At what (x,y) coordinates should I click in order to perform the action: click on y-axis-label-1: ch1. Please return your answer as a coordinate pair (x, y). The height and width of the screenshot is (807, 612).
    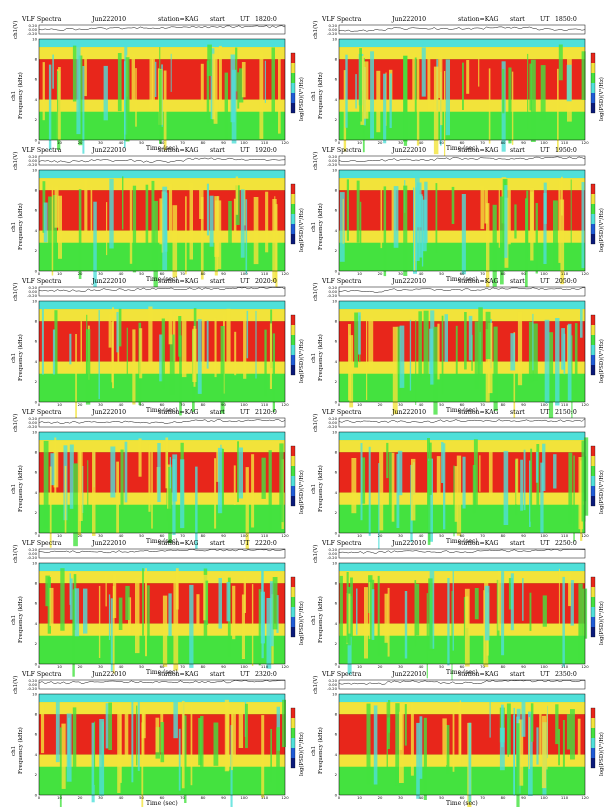
    Looking at the image, I should click on (314, 226).